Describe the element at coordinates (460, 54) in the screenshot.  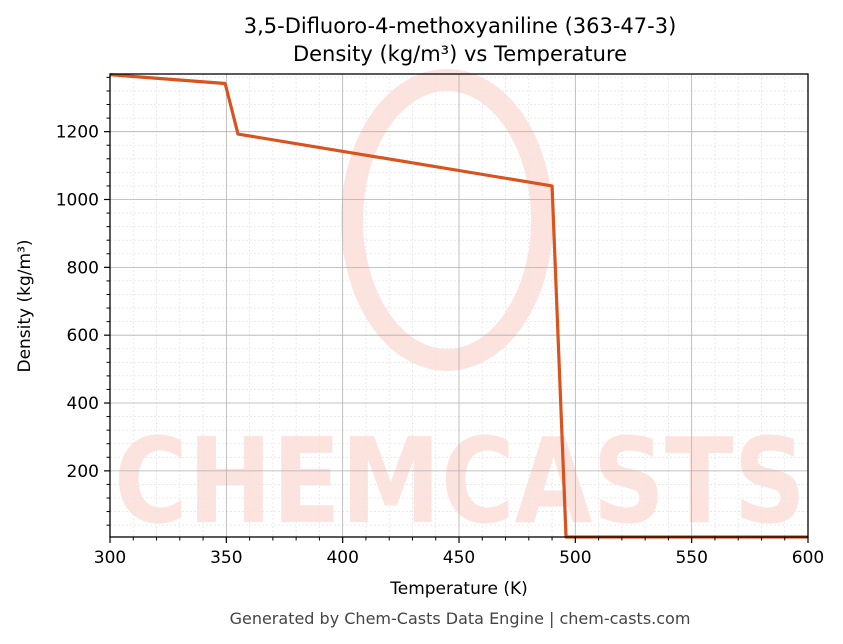
I see `chart-title-line2: Density (kg/m³) vs Temperature` at that location.